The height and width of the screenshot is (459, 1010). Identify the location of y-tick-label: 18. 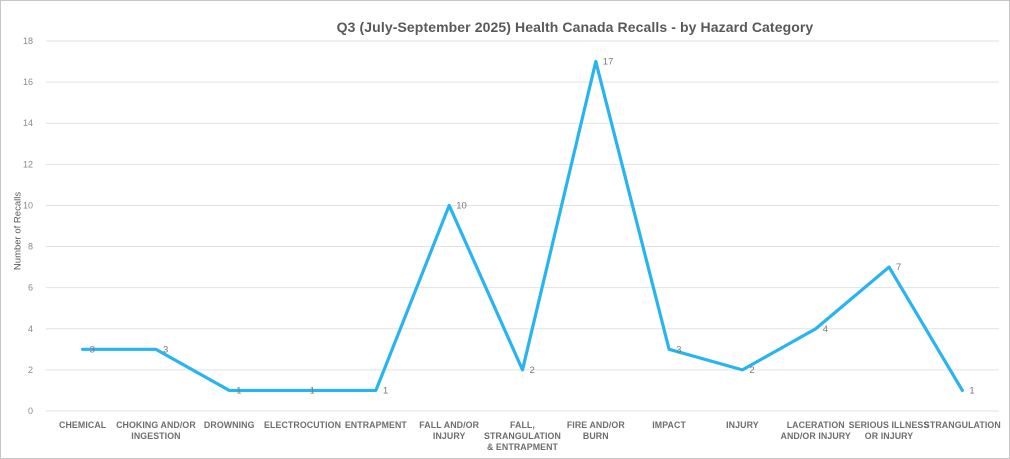
(28, 41).